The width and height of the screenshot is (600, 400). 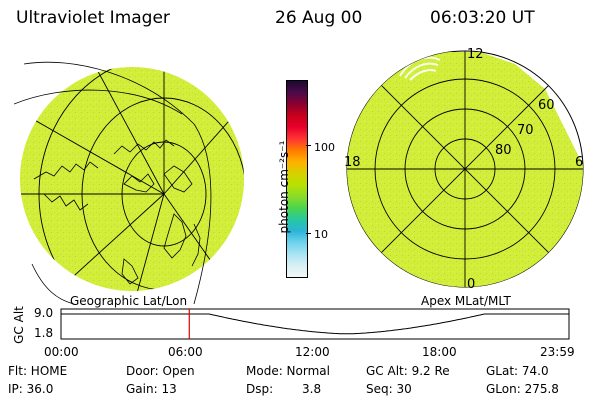 I want to click on seq-status: Seq: 30, so click(x=389, y=389).